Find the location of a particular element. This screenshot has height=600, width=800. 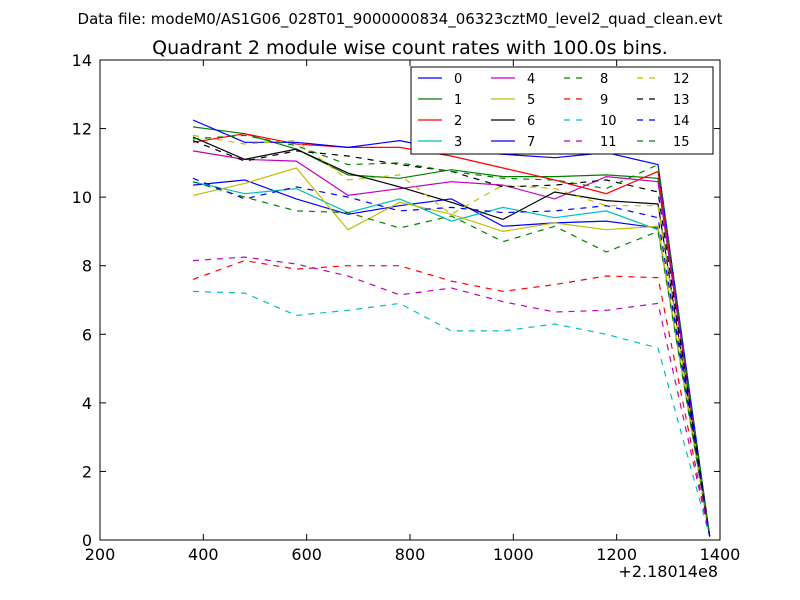

legend-label-5: 5 is located at coordinates (531, 100).